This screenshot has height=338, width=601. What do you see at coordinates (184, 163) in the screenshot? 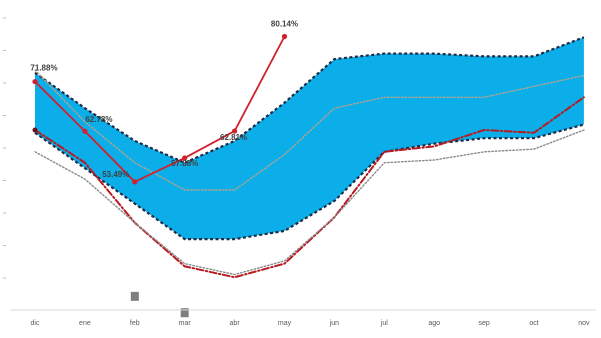
I see `data-label: 57.88%` at bounding box center [184, 163].